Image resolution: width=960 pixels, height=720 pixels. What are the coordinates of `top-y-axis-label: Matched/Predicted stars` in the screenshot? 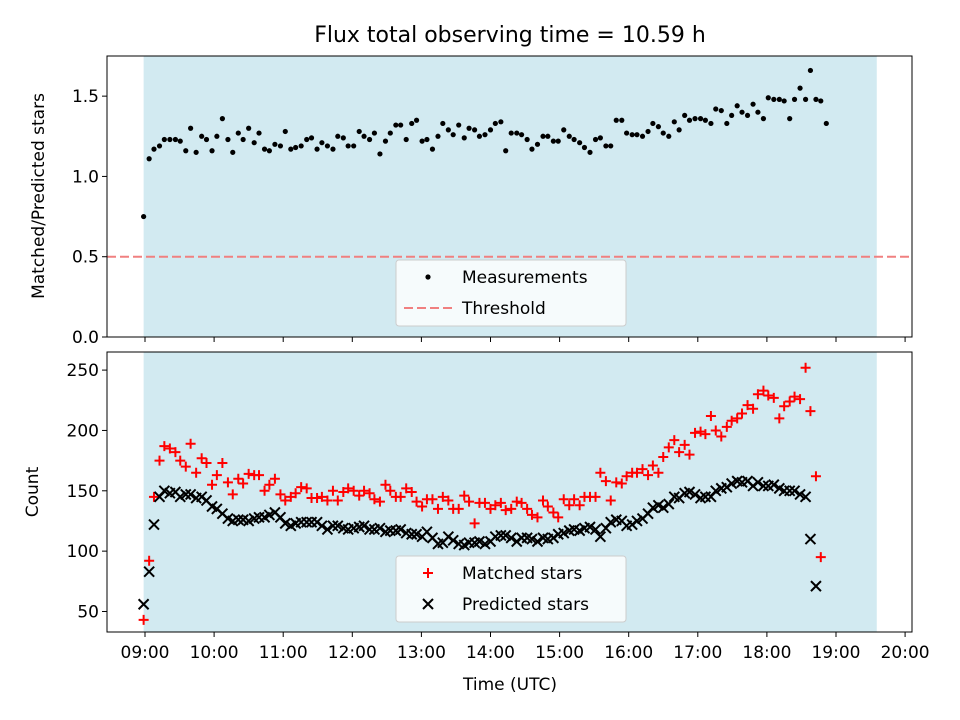 It's located at (39, 196).